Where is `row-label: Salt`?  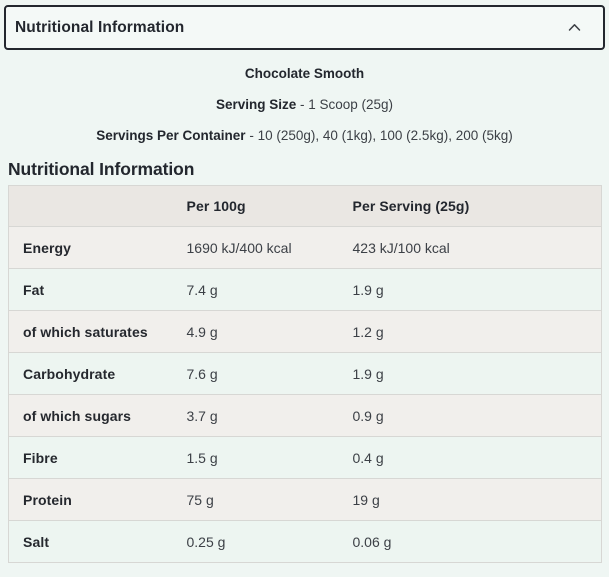
row-label: Salt is located at coordinates (97, 541).